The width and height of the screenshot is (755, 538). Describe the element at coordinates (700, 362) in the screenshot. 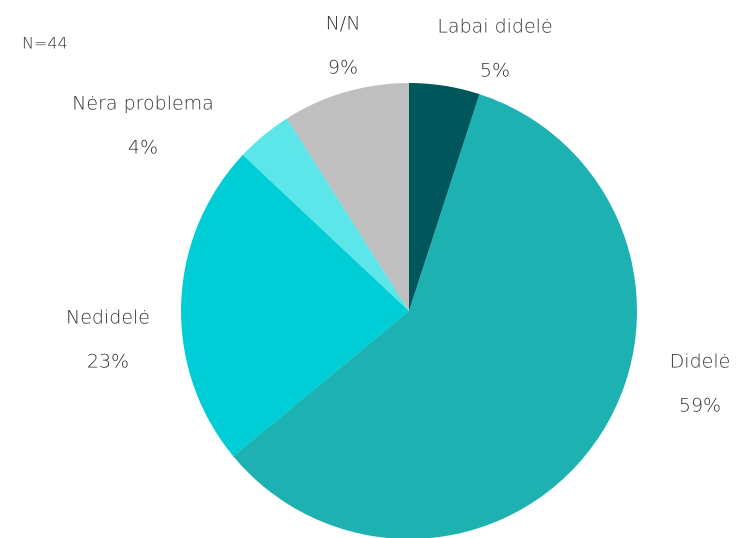

I see `slice-label: Didelė` at that location.